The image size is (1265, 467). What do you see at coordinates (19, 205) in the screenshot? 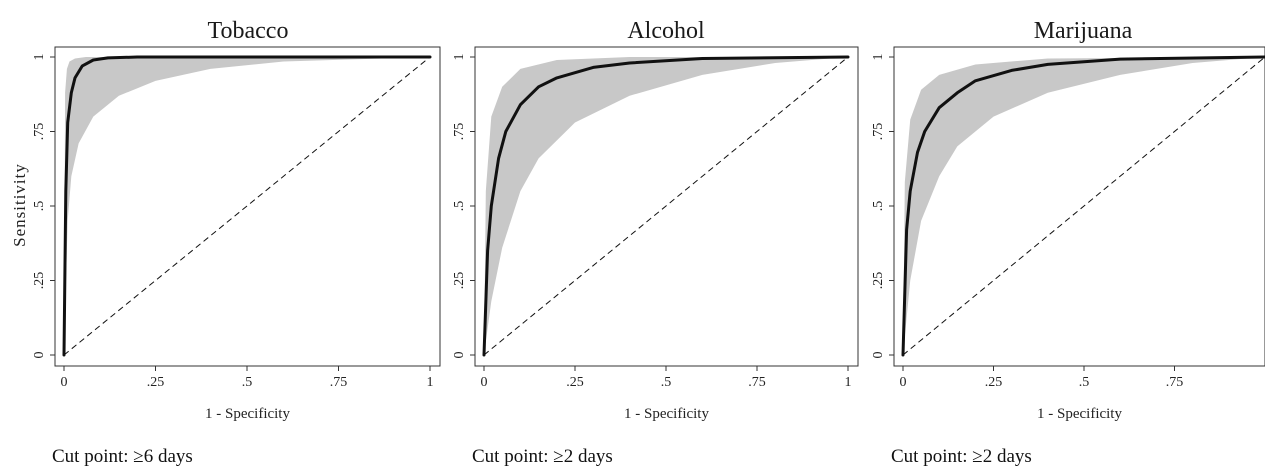
I see `y-axis-label: Sensitivity` at bounding box center [19, 205].